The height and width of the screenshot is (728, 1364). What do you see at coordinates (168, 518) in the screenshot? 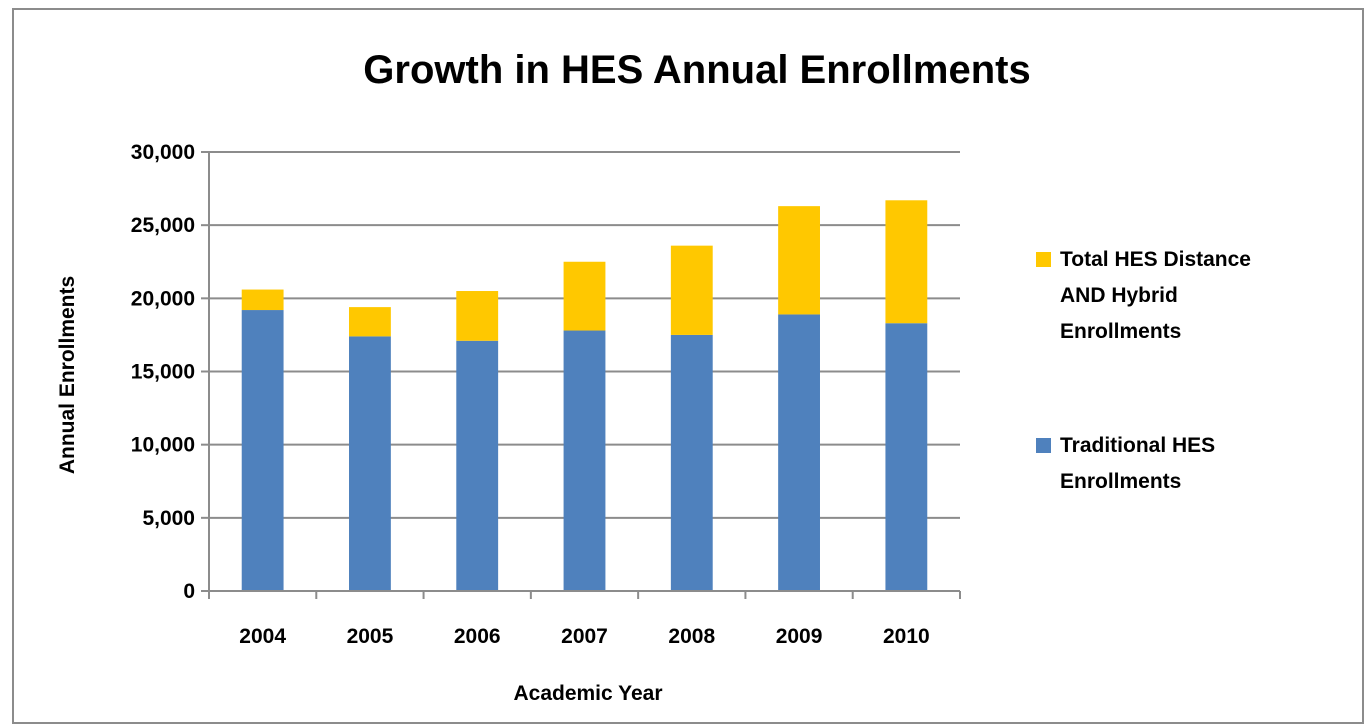
I see `y-tick-label: 5,000` at bounding box center [168, 518].